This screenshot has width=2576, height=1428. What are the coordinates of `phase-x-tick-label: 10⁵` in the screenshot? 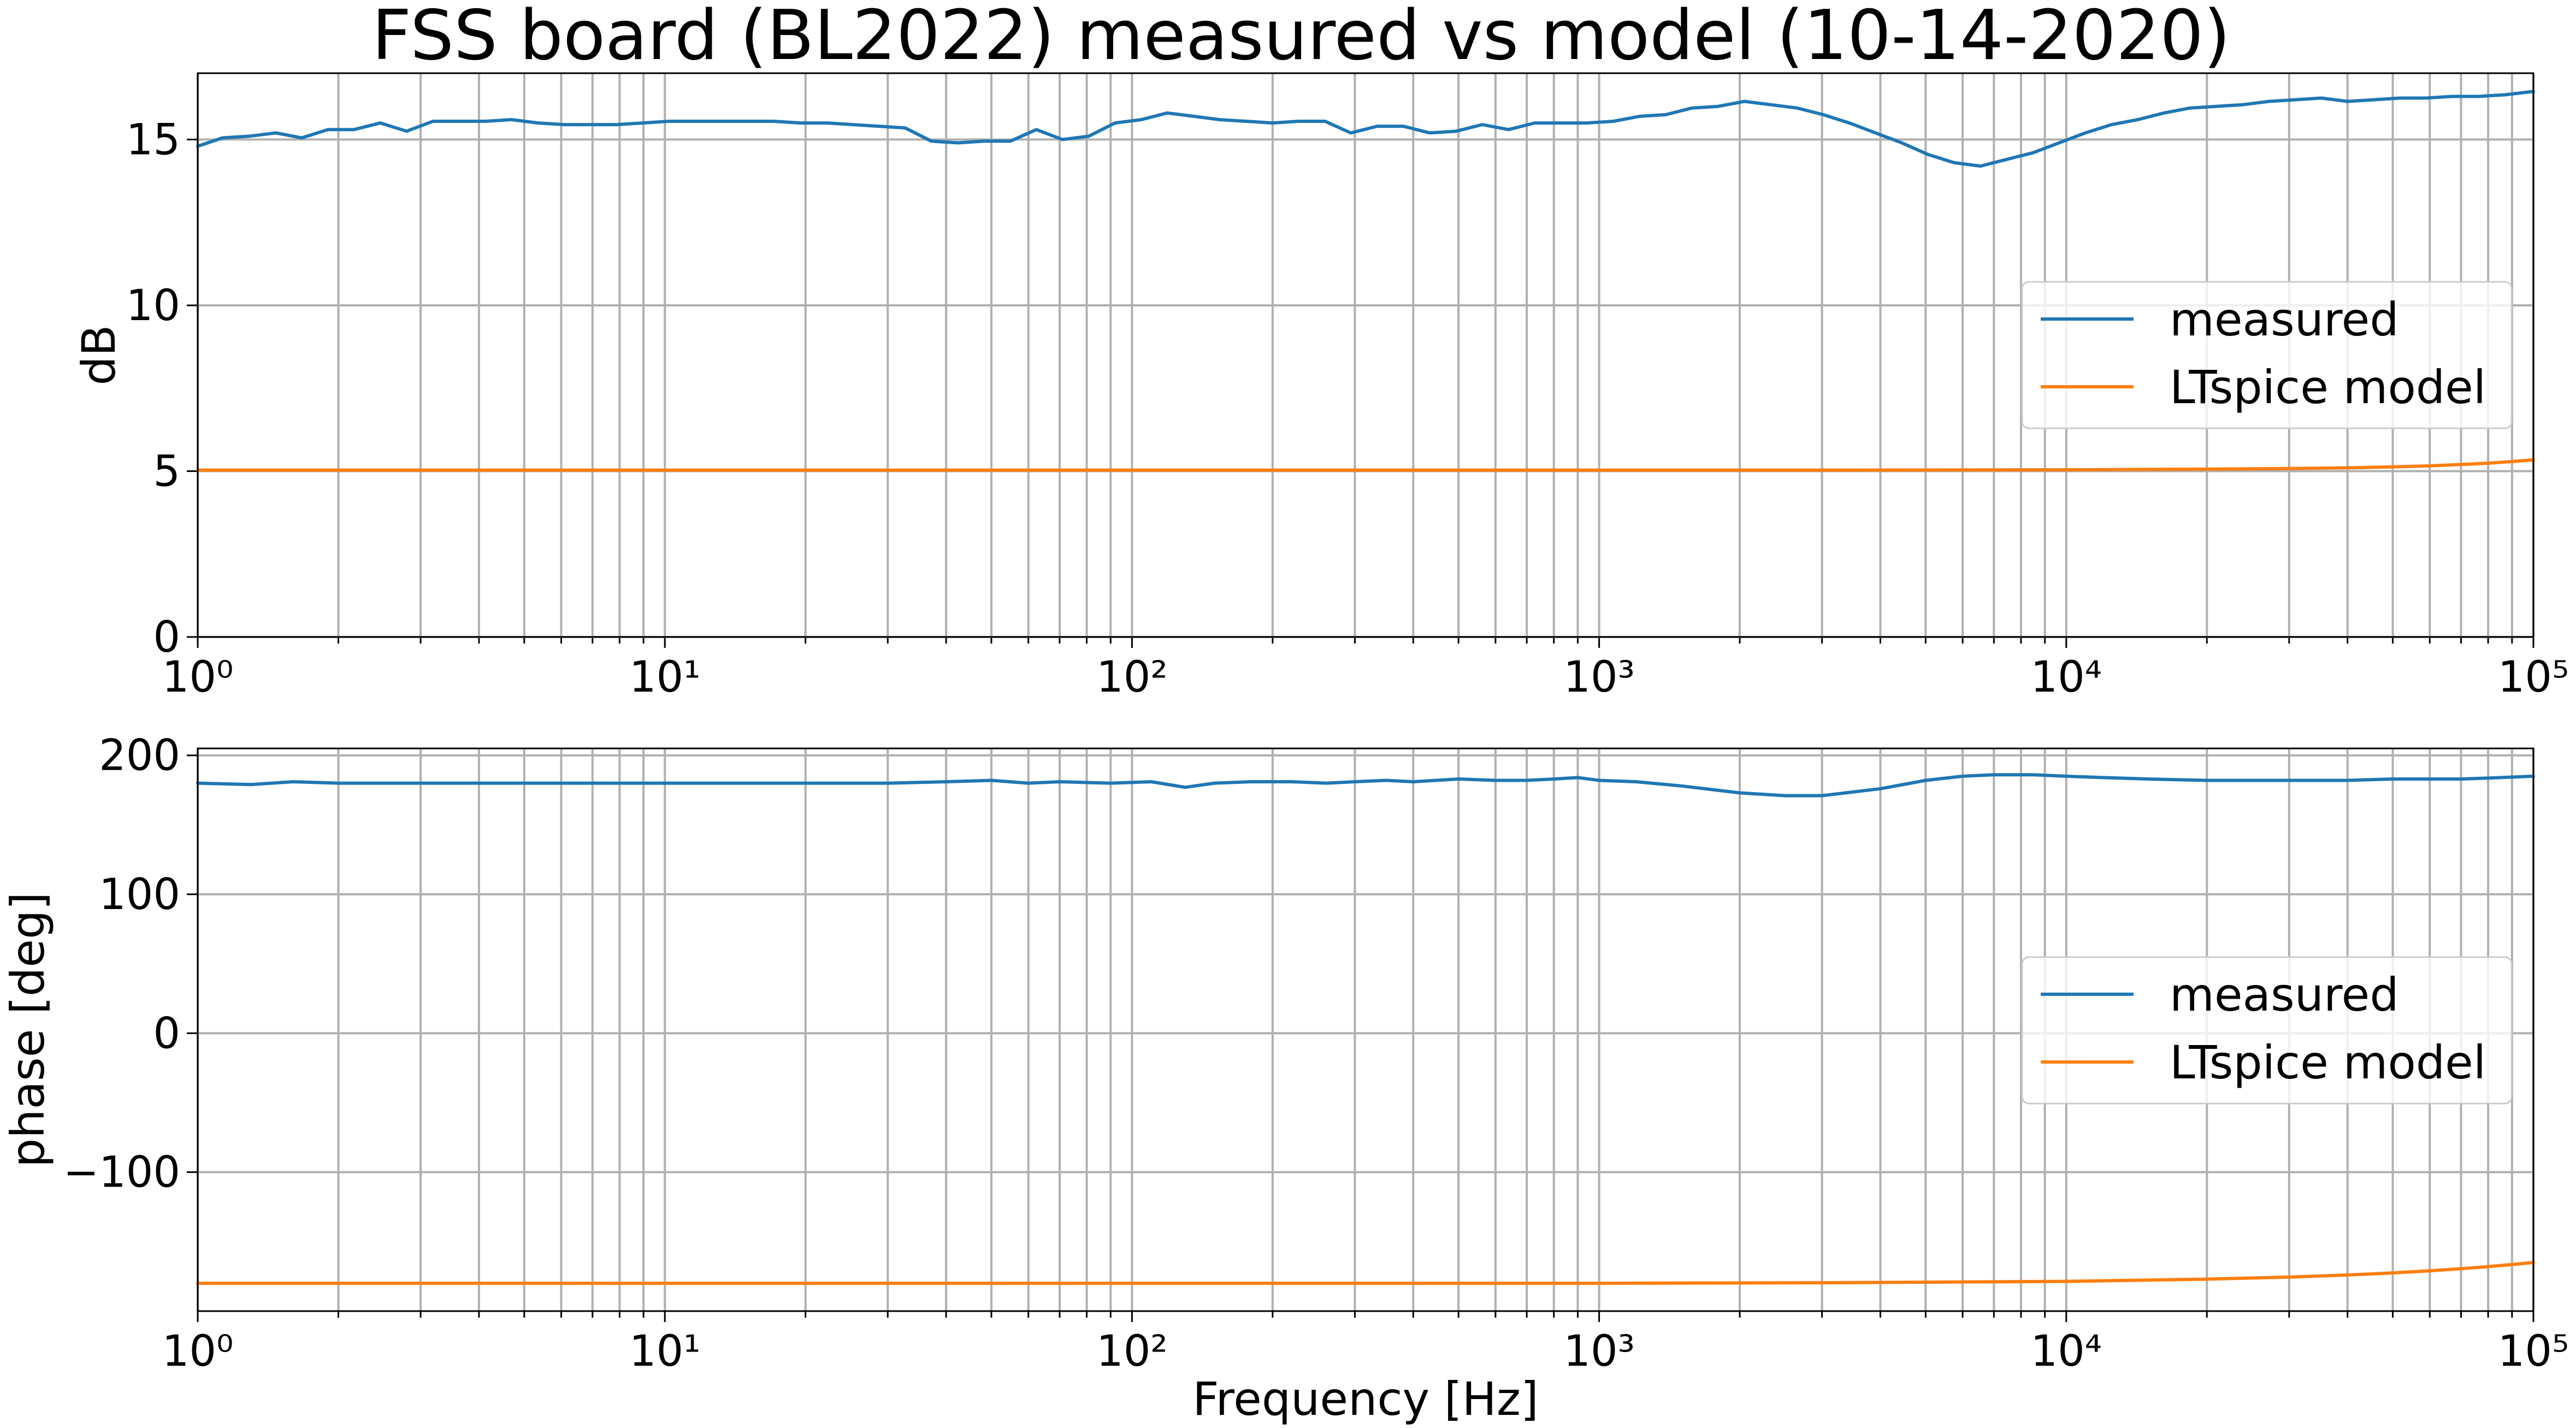 It's located at (2533, 1351).